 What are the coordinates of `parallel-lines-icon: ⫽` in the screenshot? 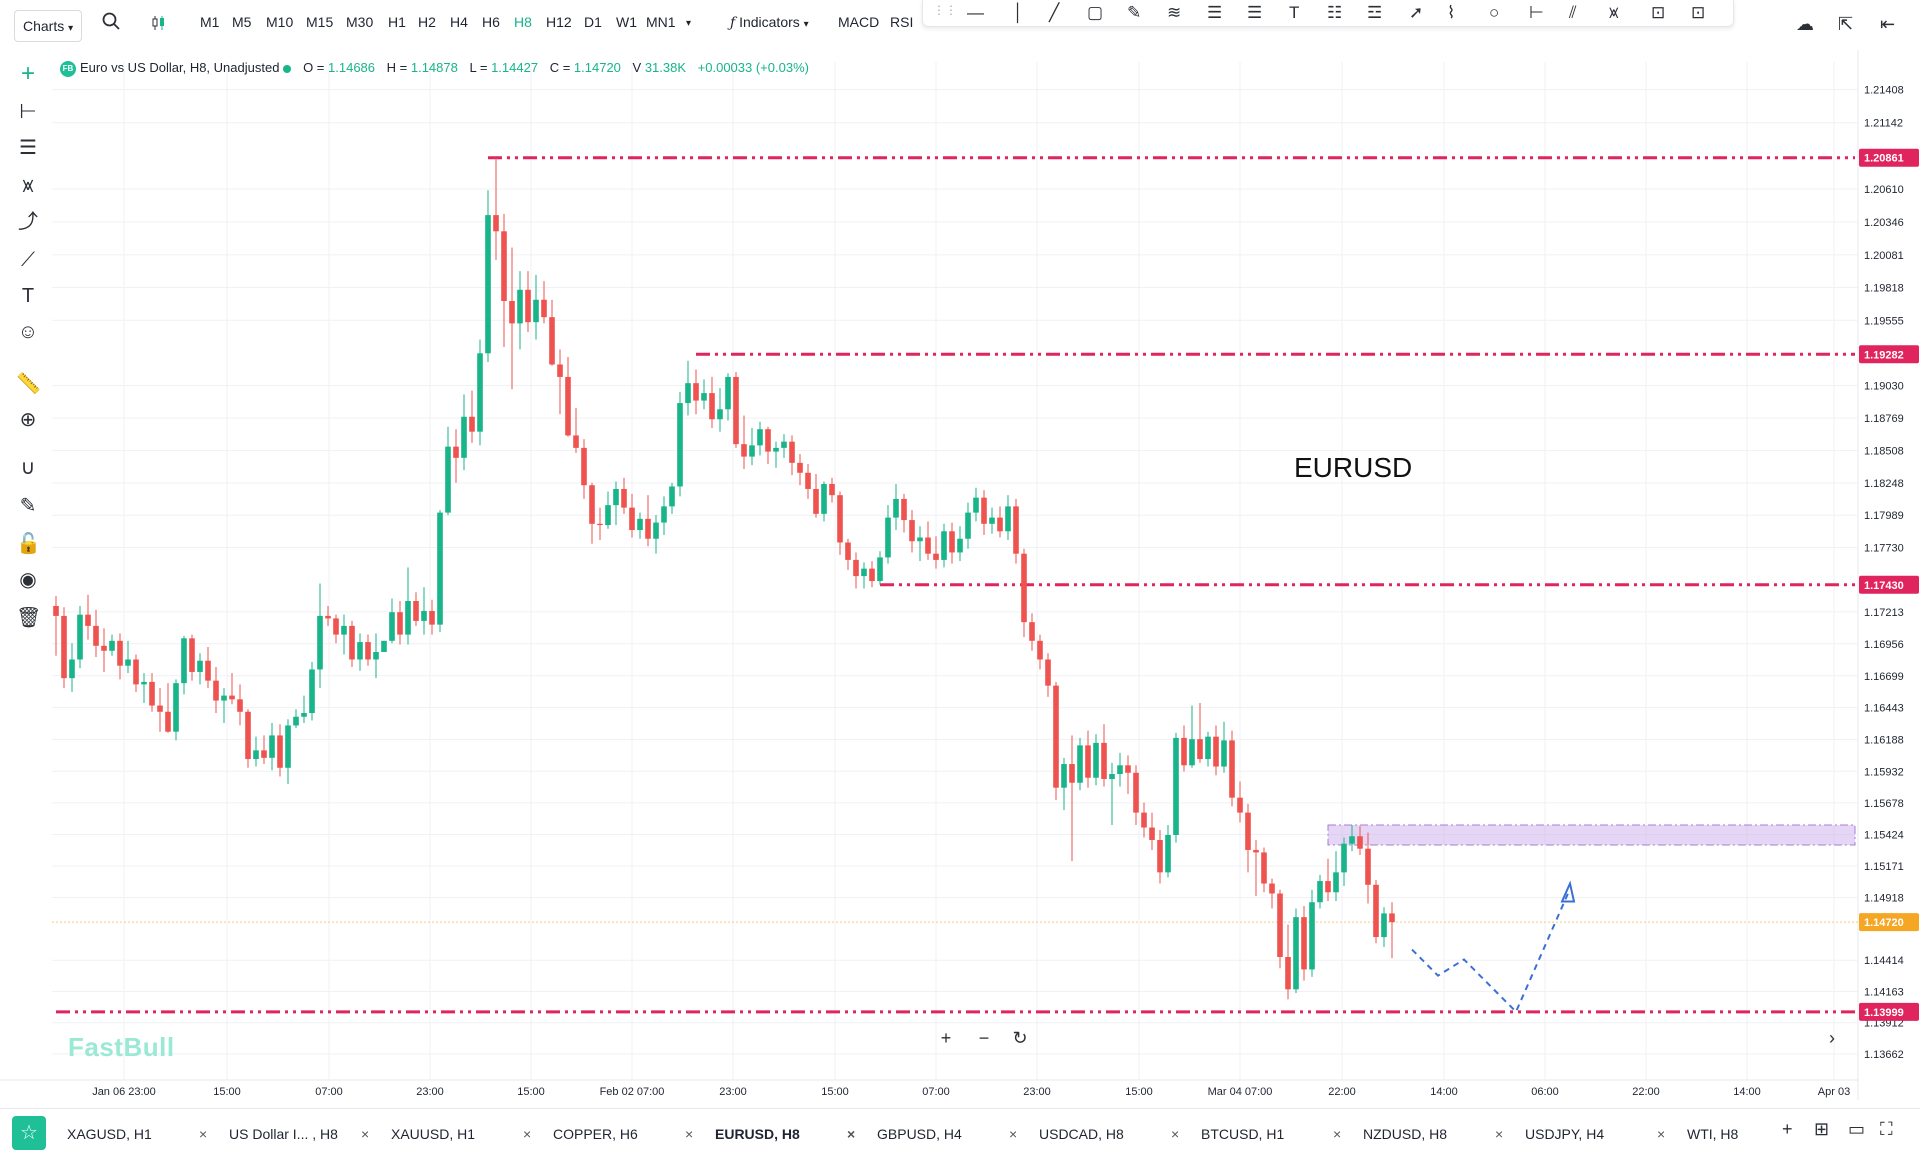 It's located at (1573, 12).